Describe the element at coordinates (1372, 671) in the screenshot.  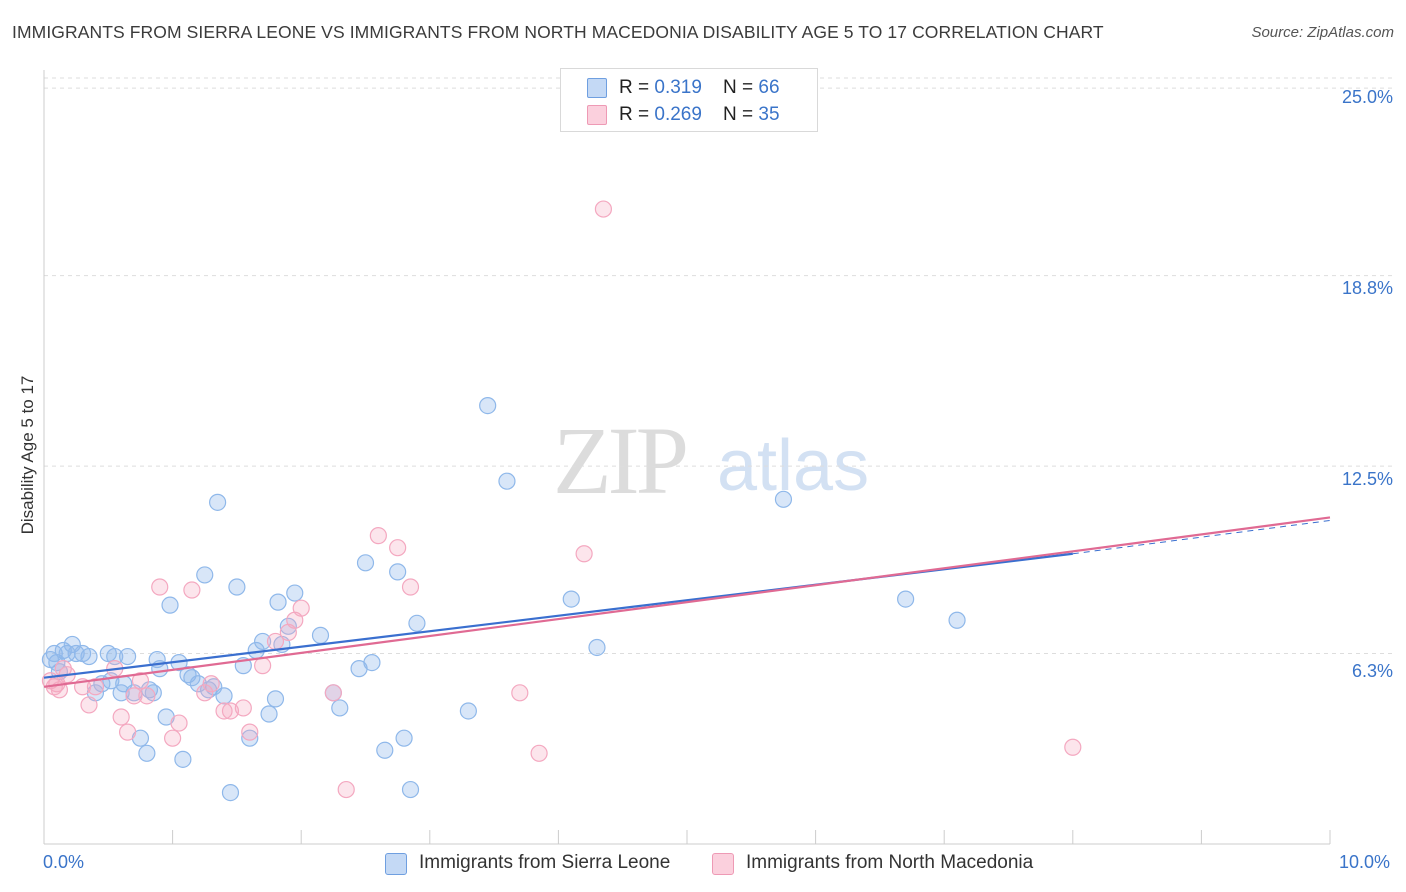
I see `y-tick-label-6-3: 6.3%` at that location.